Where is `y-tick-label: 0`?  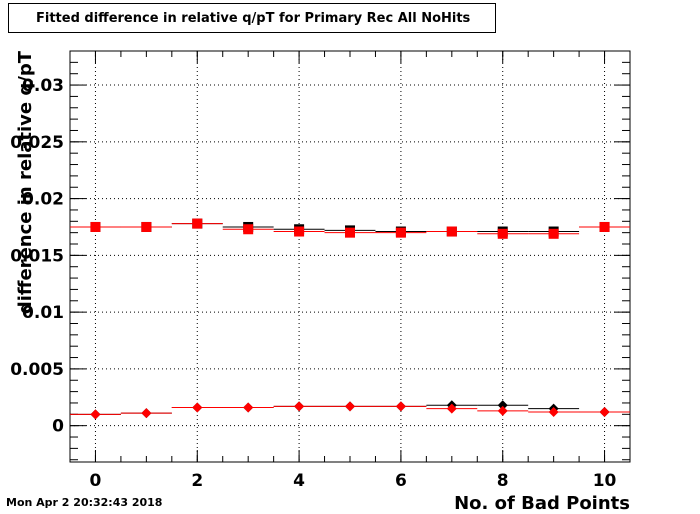 y-tick-label: 0 is located at coordinates (58, 427).